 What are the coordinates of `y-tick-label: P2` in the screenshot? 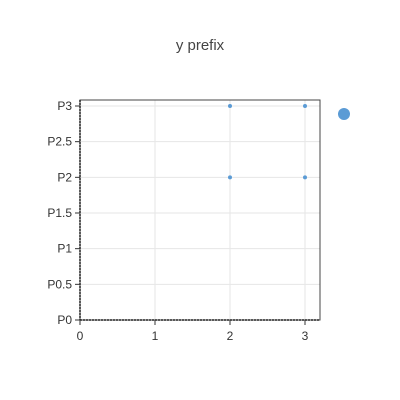 It's located at (64, 177).